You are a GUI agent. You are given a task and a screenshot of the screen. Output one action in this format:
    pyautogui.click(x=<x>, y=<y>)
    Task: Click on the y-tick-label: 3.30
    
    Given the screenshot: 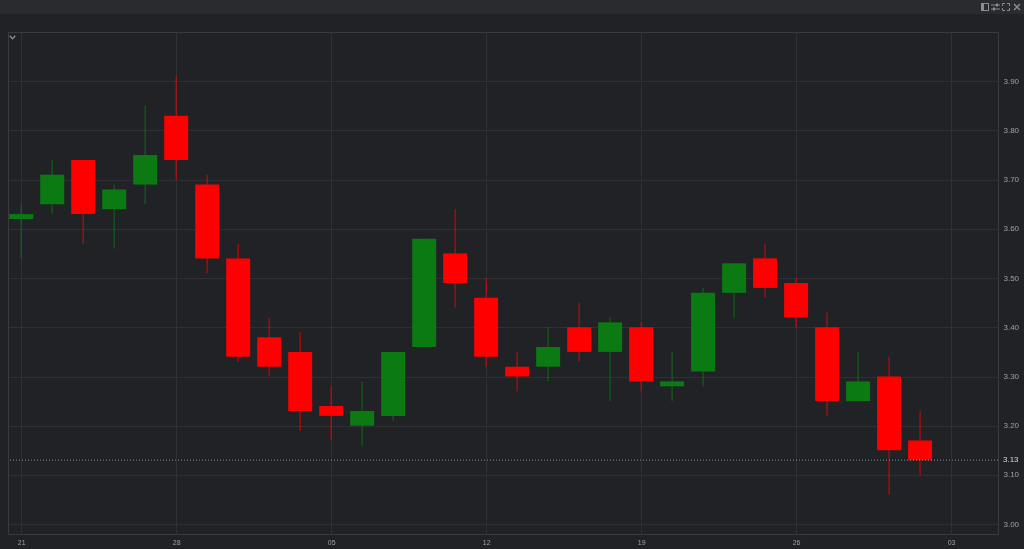 What is the action you would take?
    pyautogui.click(x=1011, y=377)
    